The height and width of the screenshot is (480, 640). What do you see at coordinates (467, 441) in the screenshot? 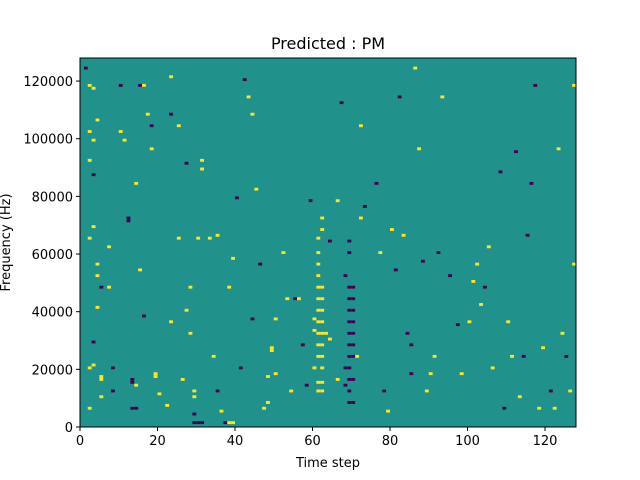
I see `x-tick-label: 100` at bounding box center [467, 441].